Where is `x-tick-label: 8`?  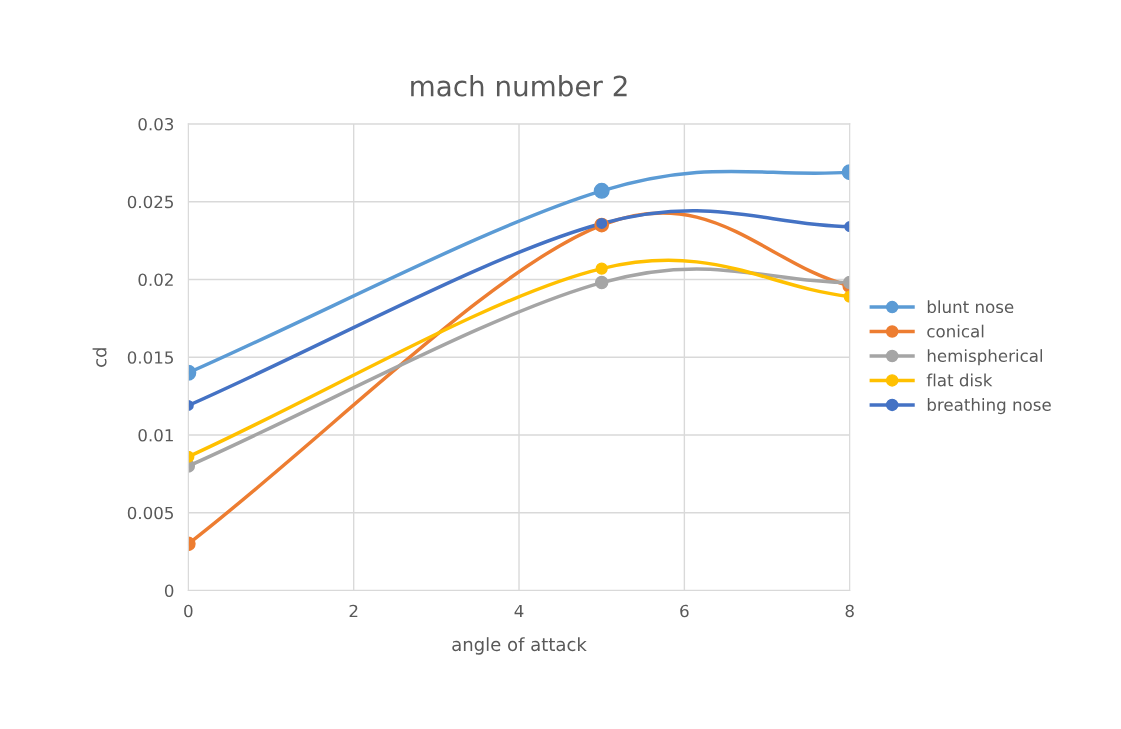 x-tick-label: 8 is located at coordinates (849, 611).